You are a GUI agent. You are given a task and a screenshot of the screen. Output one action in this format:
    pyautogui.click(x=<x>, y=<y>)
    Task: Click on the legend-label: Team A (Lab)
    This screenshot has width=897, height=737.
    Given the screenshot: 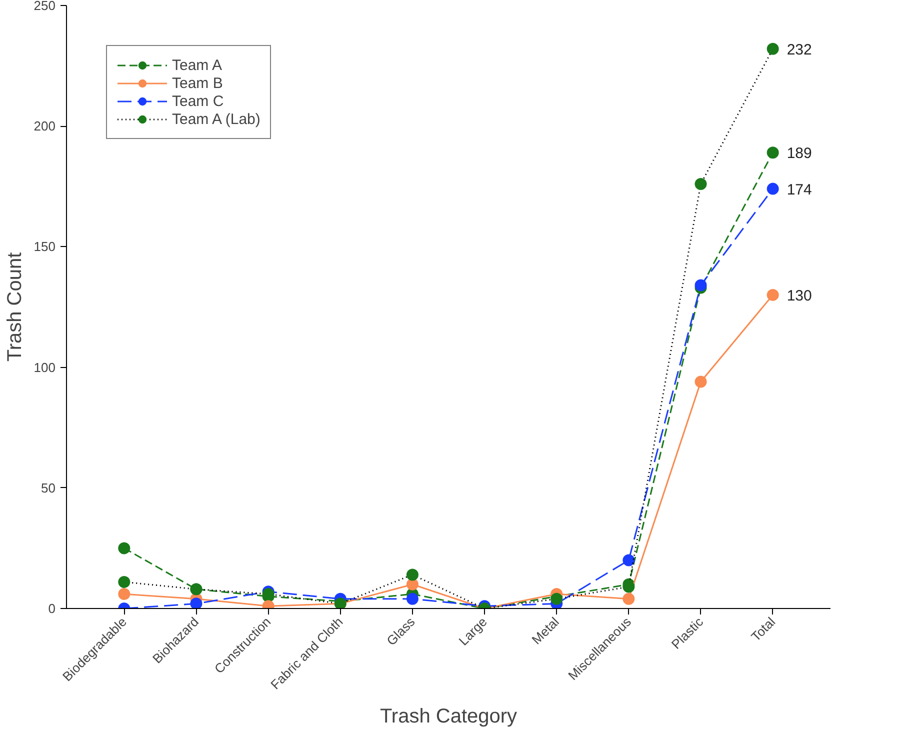 What is the action you would take?
    pyautogui.click(x=216, y=119)
    